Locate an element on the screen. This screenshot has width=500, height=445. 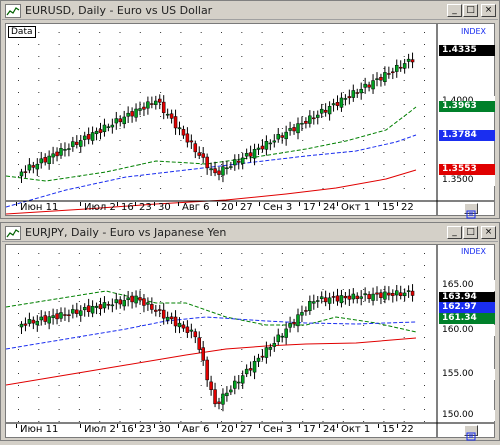
date-tick-label: Авг 6 is located at coordinates (196, 429).